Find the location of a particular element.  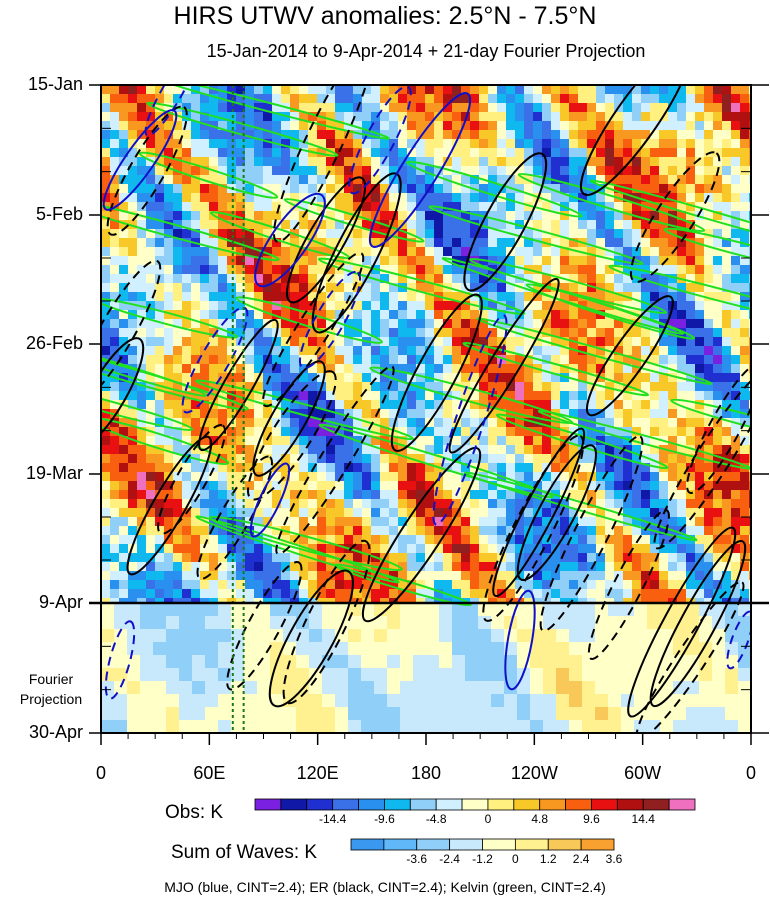

waves-colorbar-tick-label: 1.2 is located at coordinates (548, 859).